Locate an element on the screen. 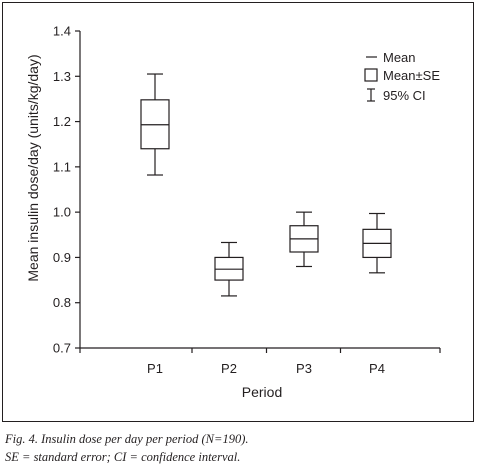  x-tick-label: P4 is located at coordinates (377, 368).